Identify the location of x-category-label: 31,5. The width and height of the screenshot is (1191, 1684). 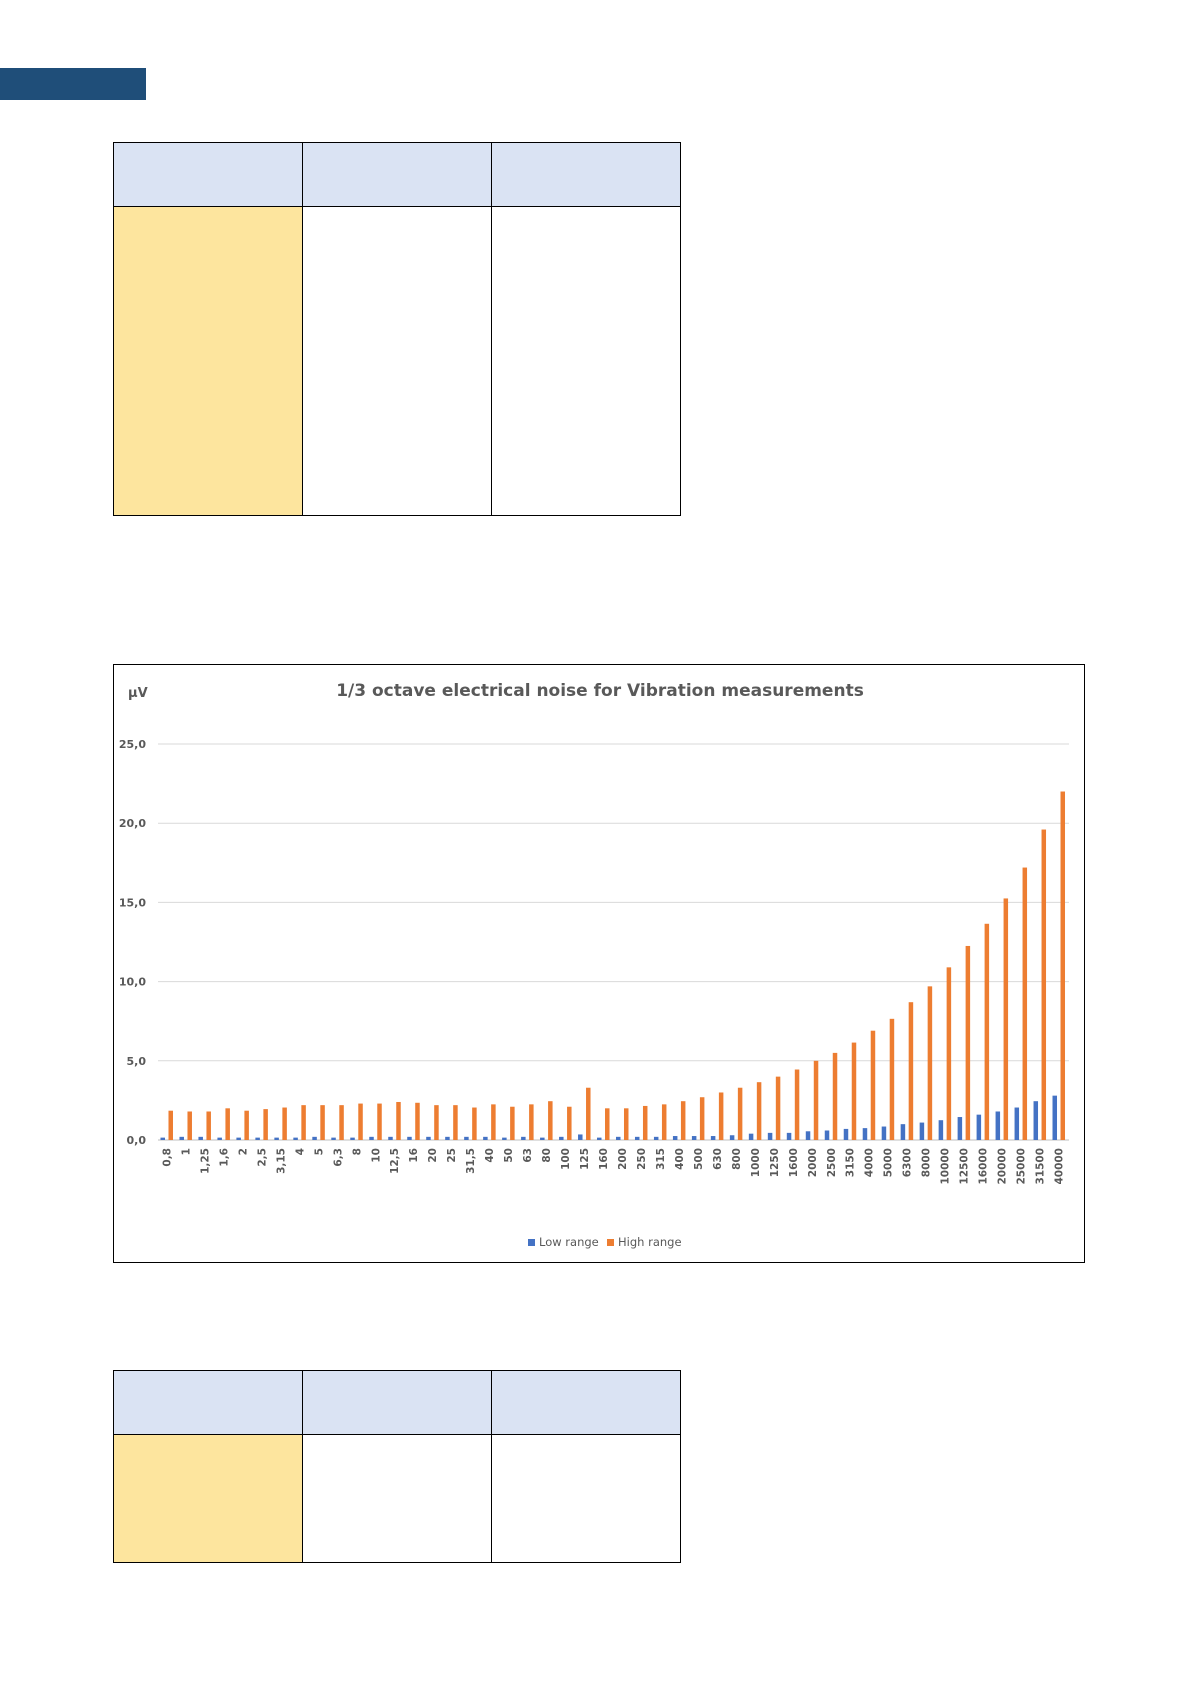
(471, 1161).